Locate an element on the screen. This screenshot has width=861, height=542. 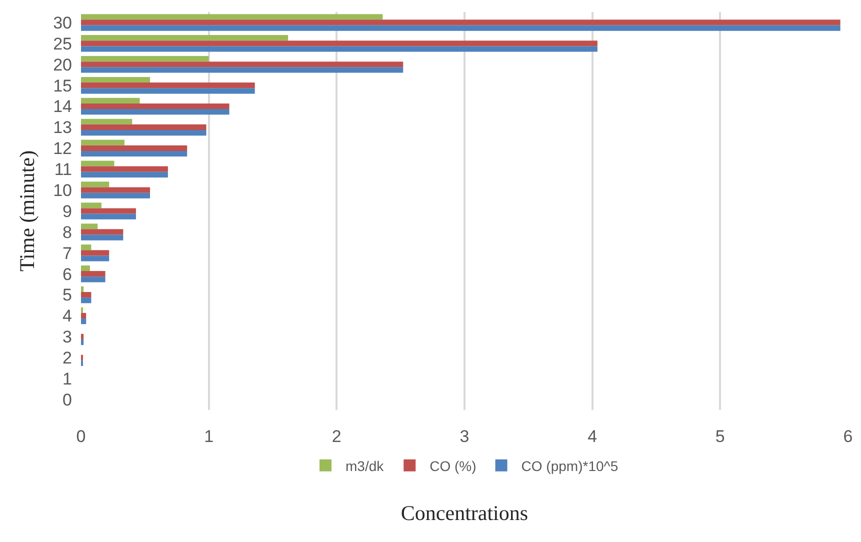
x-axis-title: Concentrations is located at coordinates (464, 513).